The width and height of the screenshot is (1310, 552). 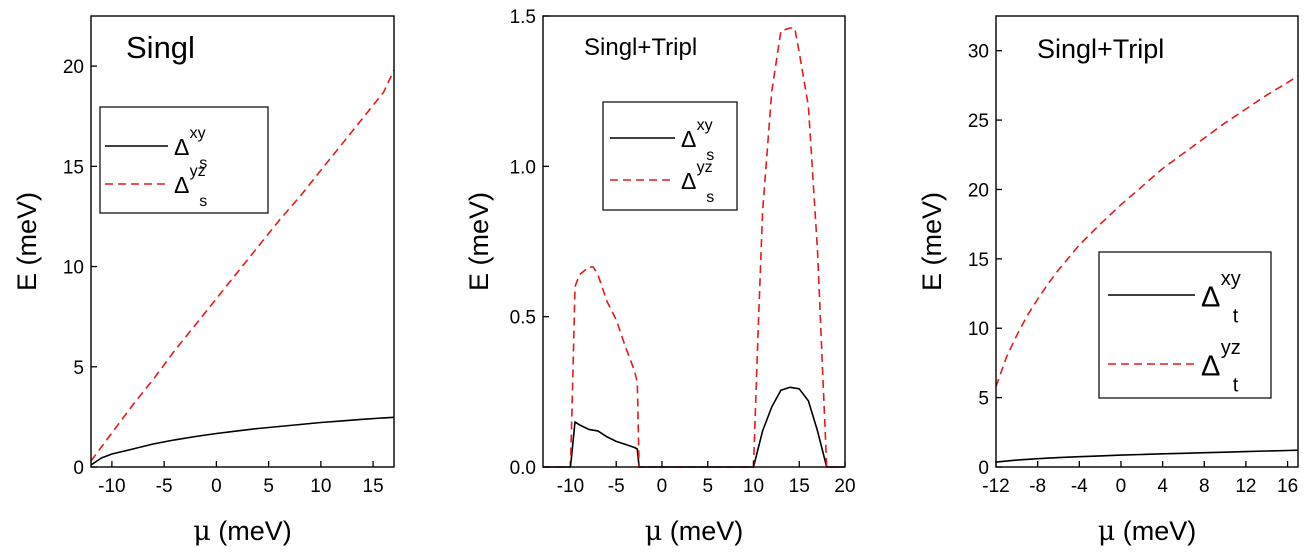 I want to click on x-tick-label: 8, so click(x=1204, y=486).